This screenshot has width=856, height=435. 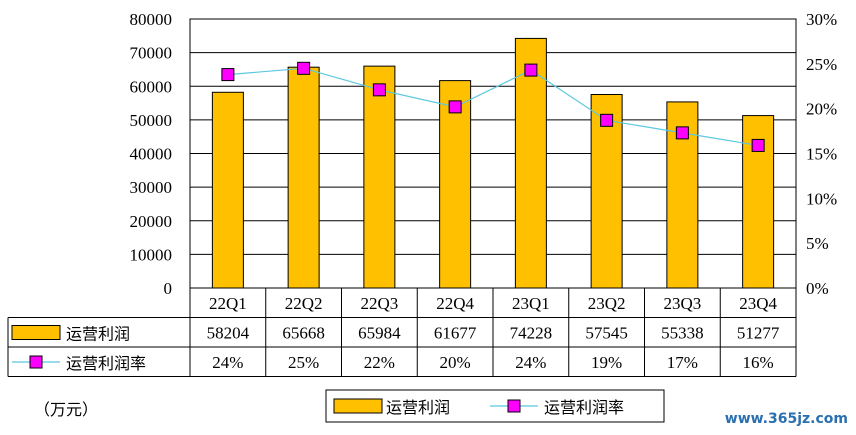 What do you see at coordinates (758, 333) in the screenshot?
I see `data-label: 51277` at bounding box center [758, 333].